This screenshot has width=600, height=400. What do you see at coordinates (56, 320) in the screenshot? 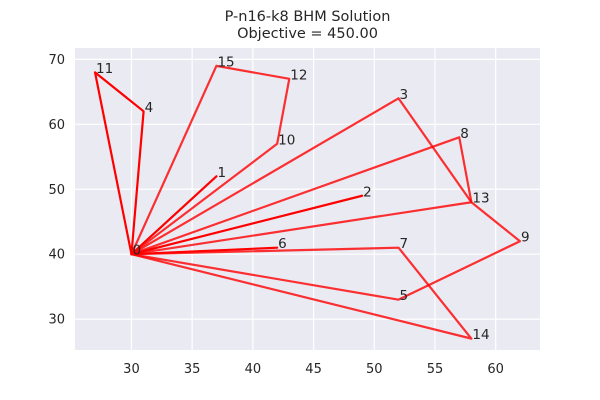
I see `y-tick-label: 30` at bounding box center [56, 320].